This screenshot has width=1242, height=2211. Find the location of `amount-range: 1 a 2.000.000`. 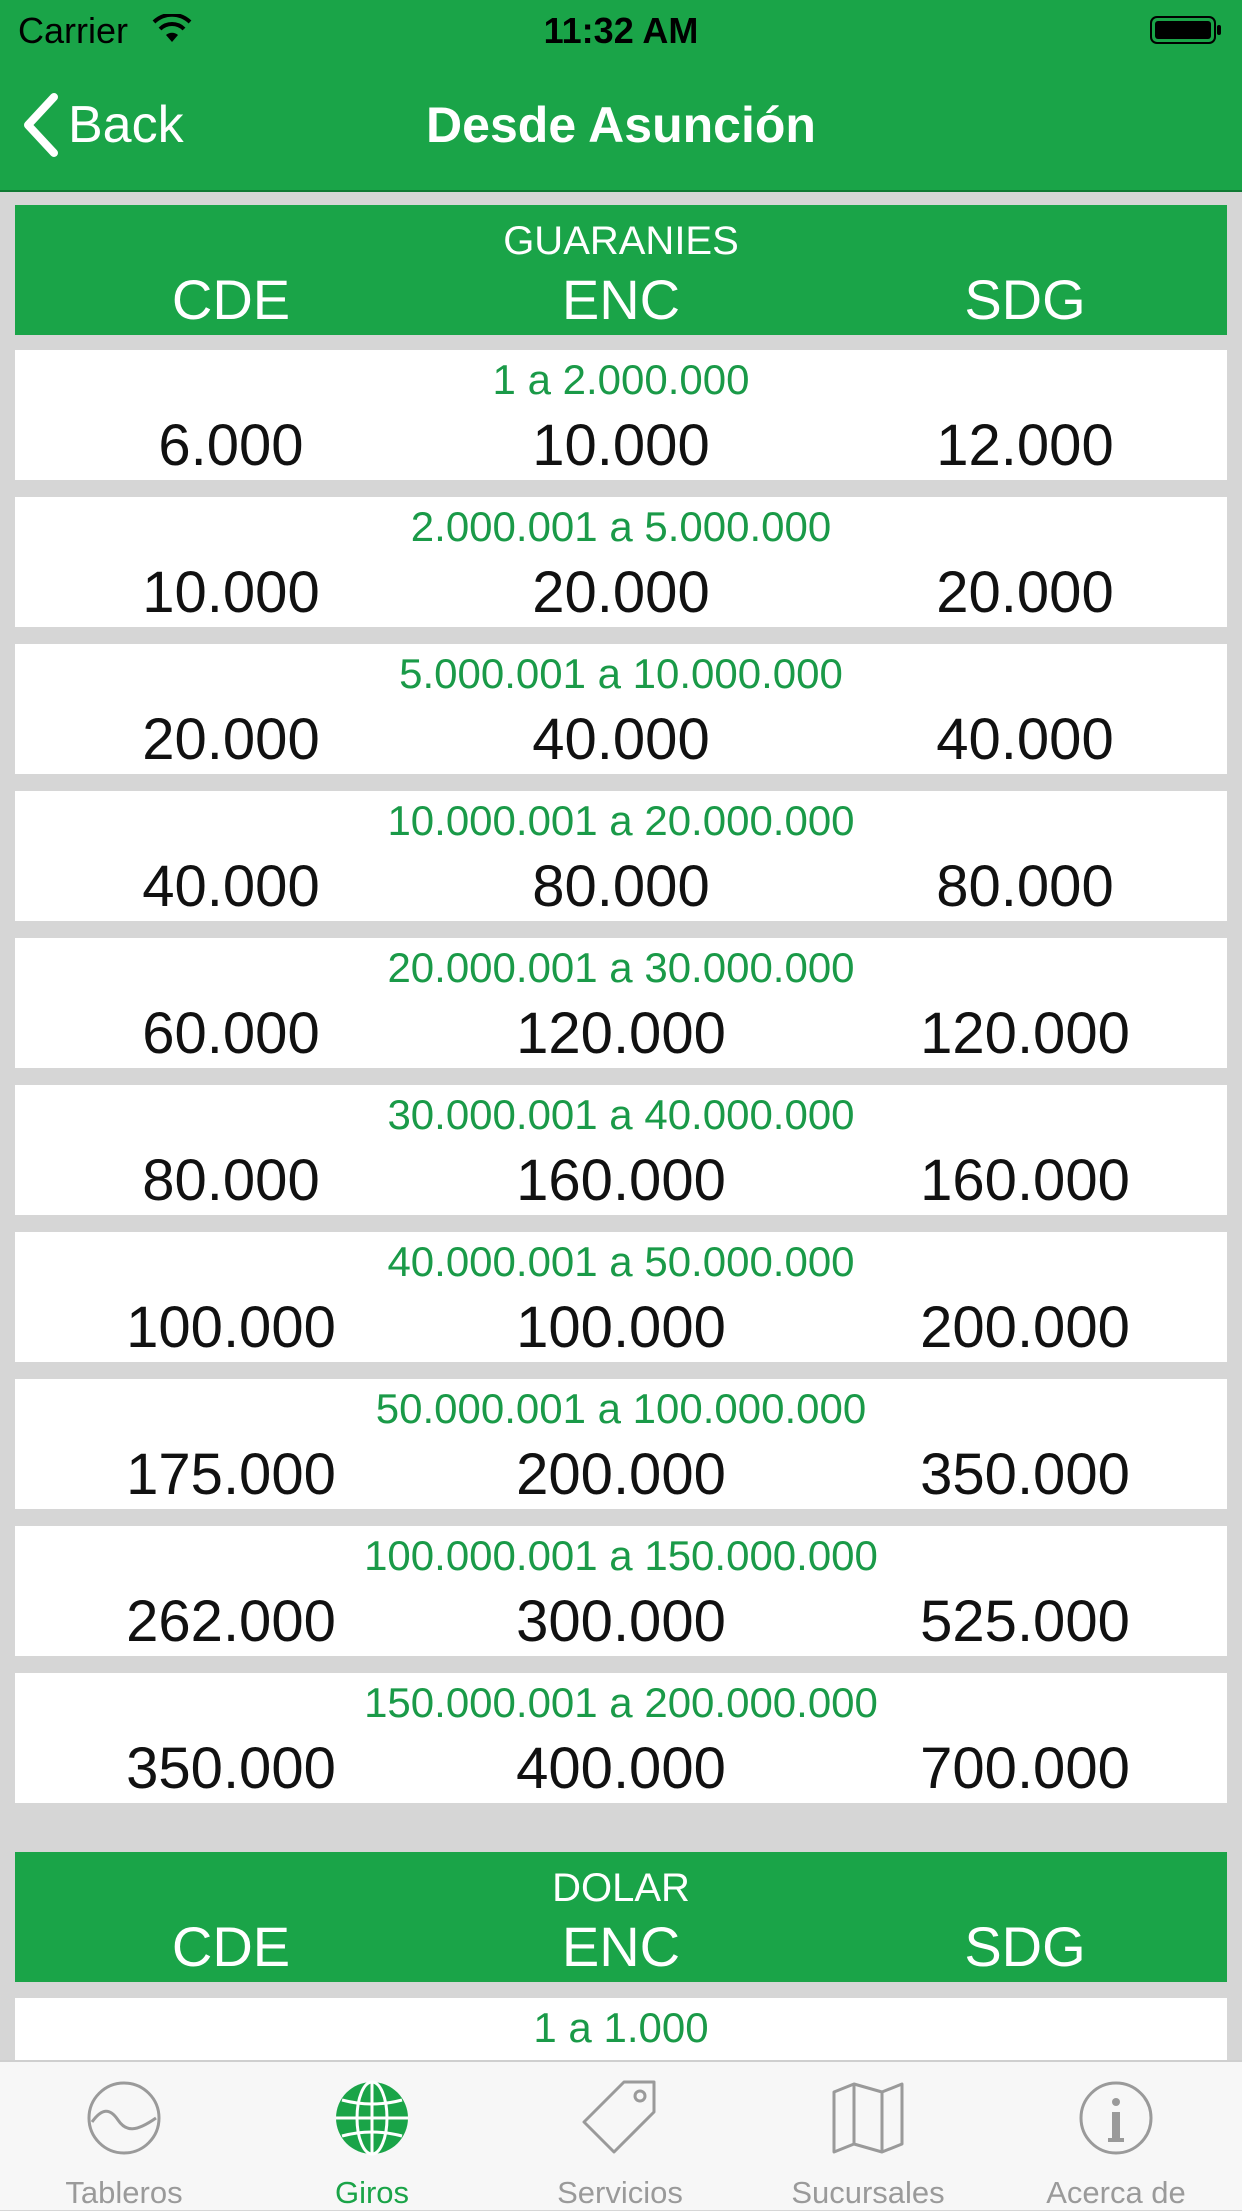

amount-range: 1 a 2.000.000 is located at coordinates (621, 379).